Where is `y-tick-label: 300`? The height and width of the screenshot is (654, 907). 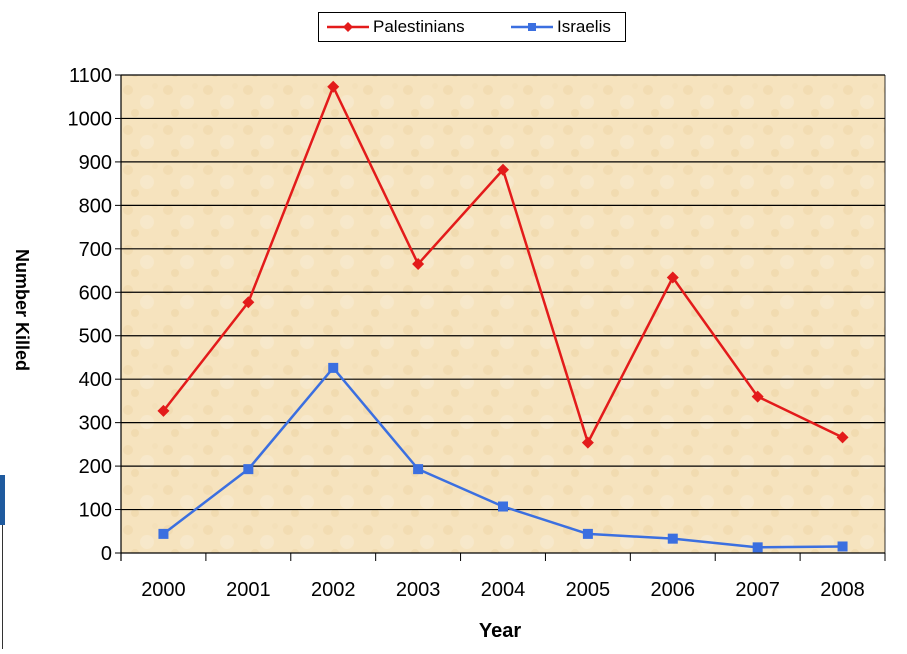 y-tick-label: 300 is located at coordinates (95, 424).